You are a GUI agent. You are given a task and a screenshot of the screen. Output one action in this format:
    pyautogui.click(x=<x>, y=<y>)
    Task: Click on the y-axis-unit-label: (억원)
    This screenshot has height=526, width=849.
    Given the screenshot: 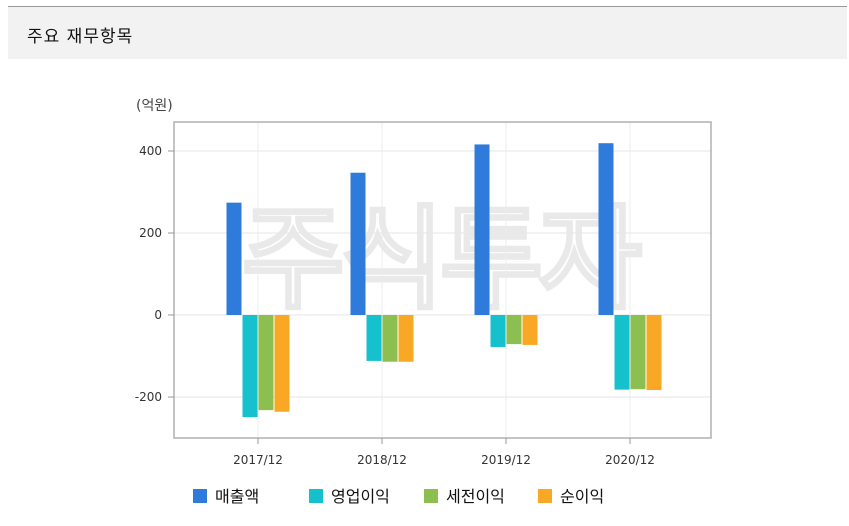 What is the action you would take?
    pyautogui.click(x=154, y=106)
    